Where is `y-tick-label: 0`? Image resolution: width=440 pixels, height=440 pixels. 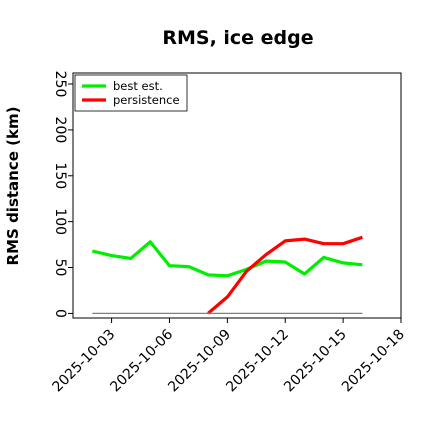 y-tick-label: 0 is located at coordinates (60, 313).